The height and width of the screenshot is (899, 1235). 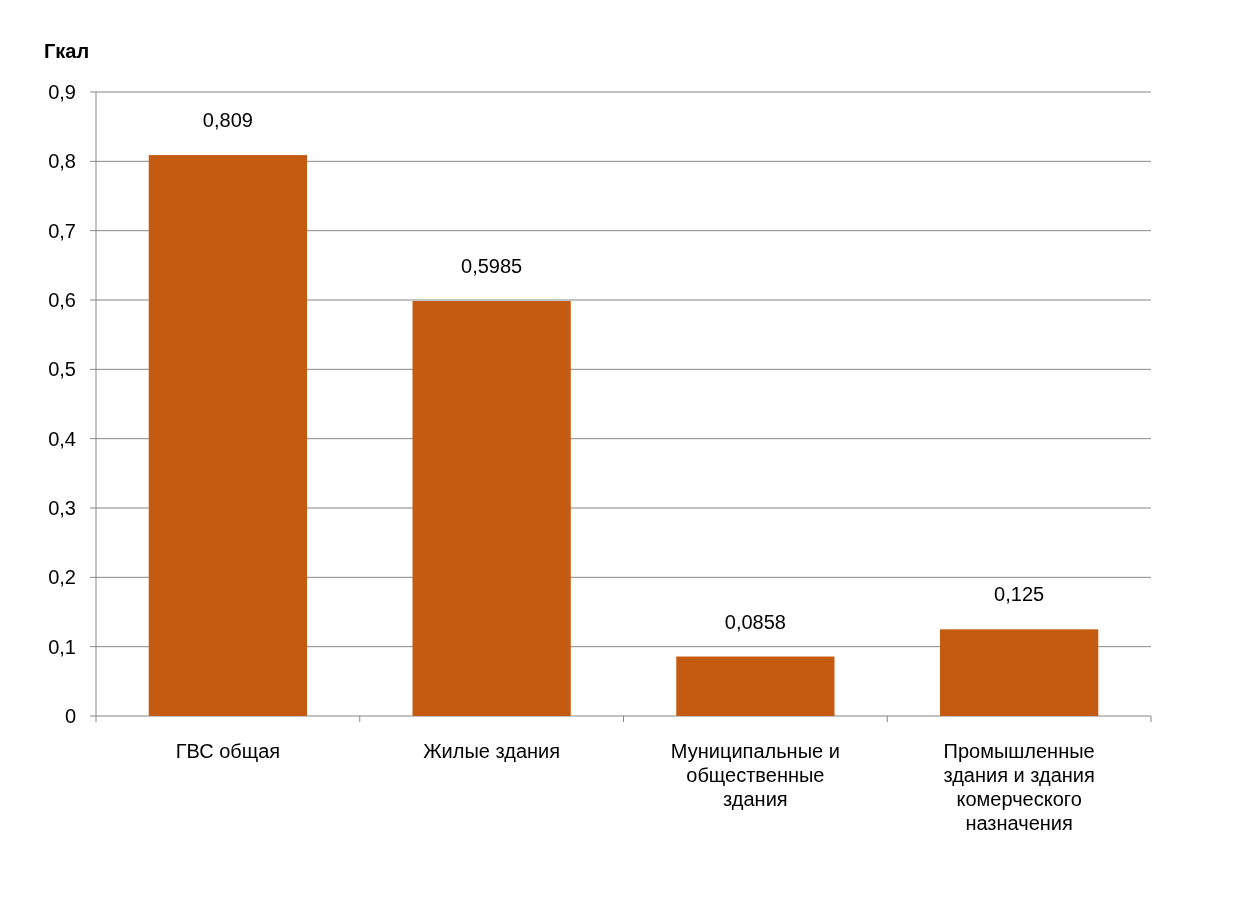 I want to click on y-tick-label: 0,5, so click(x=62, y=369).